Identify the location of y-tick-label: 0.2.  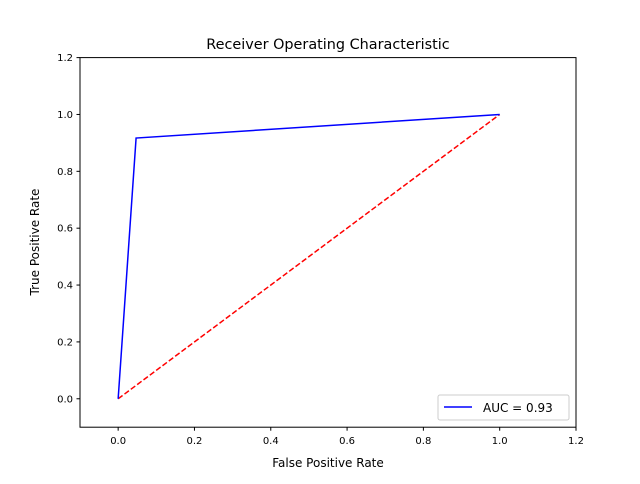
(65, 342).